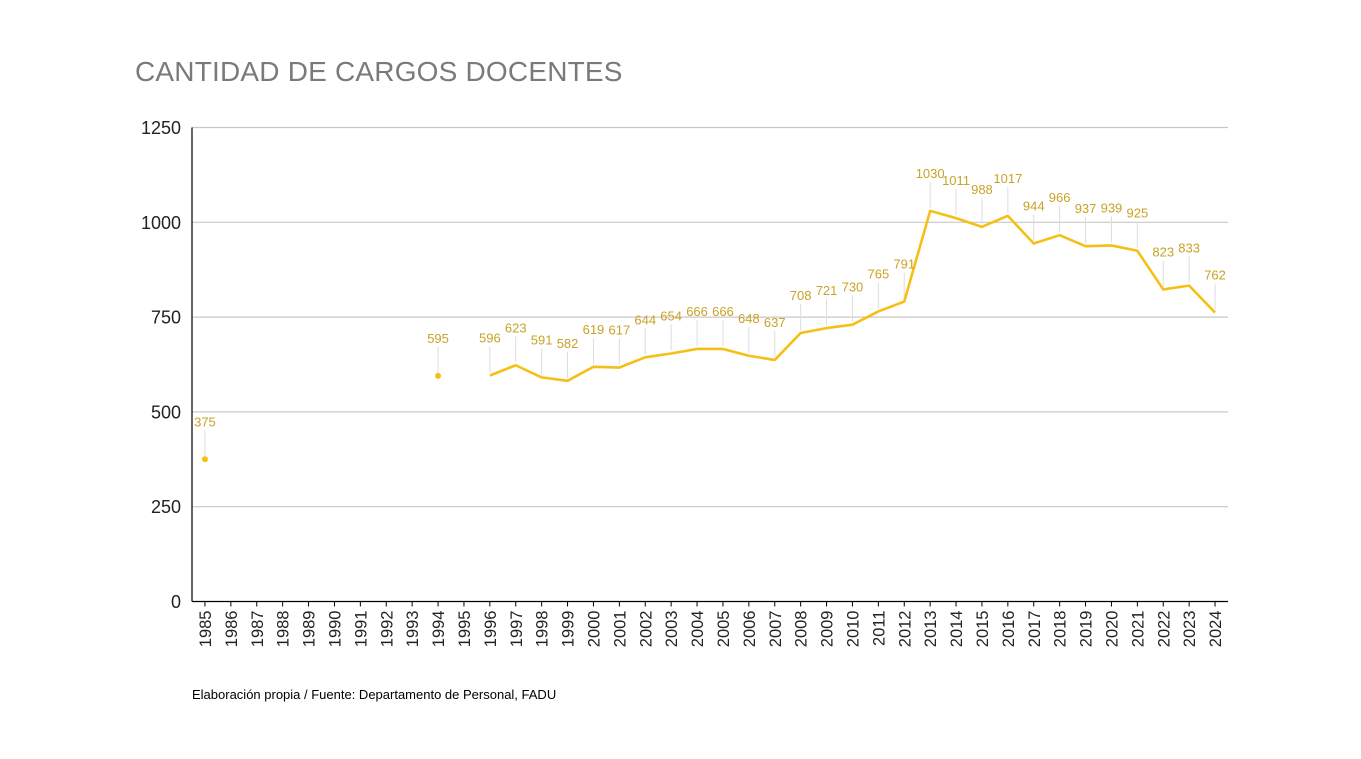 This screenshot has height=759, width=1361. What do you see at coordinates (1087, 629) in the screenshot?
I see `x-tick-label-2019: 2019` at bounding box center [1087, 629].